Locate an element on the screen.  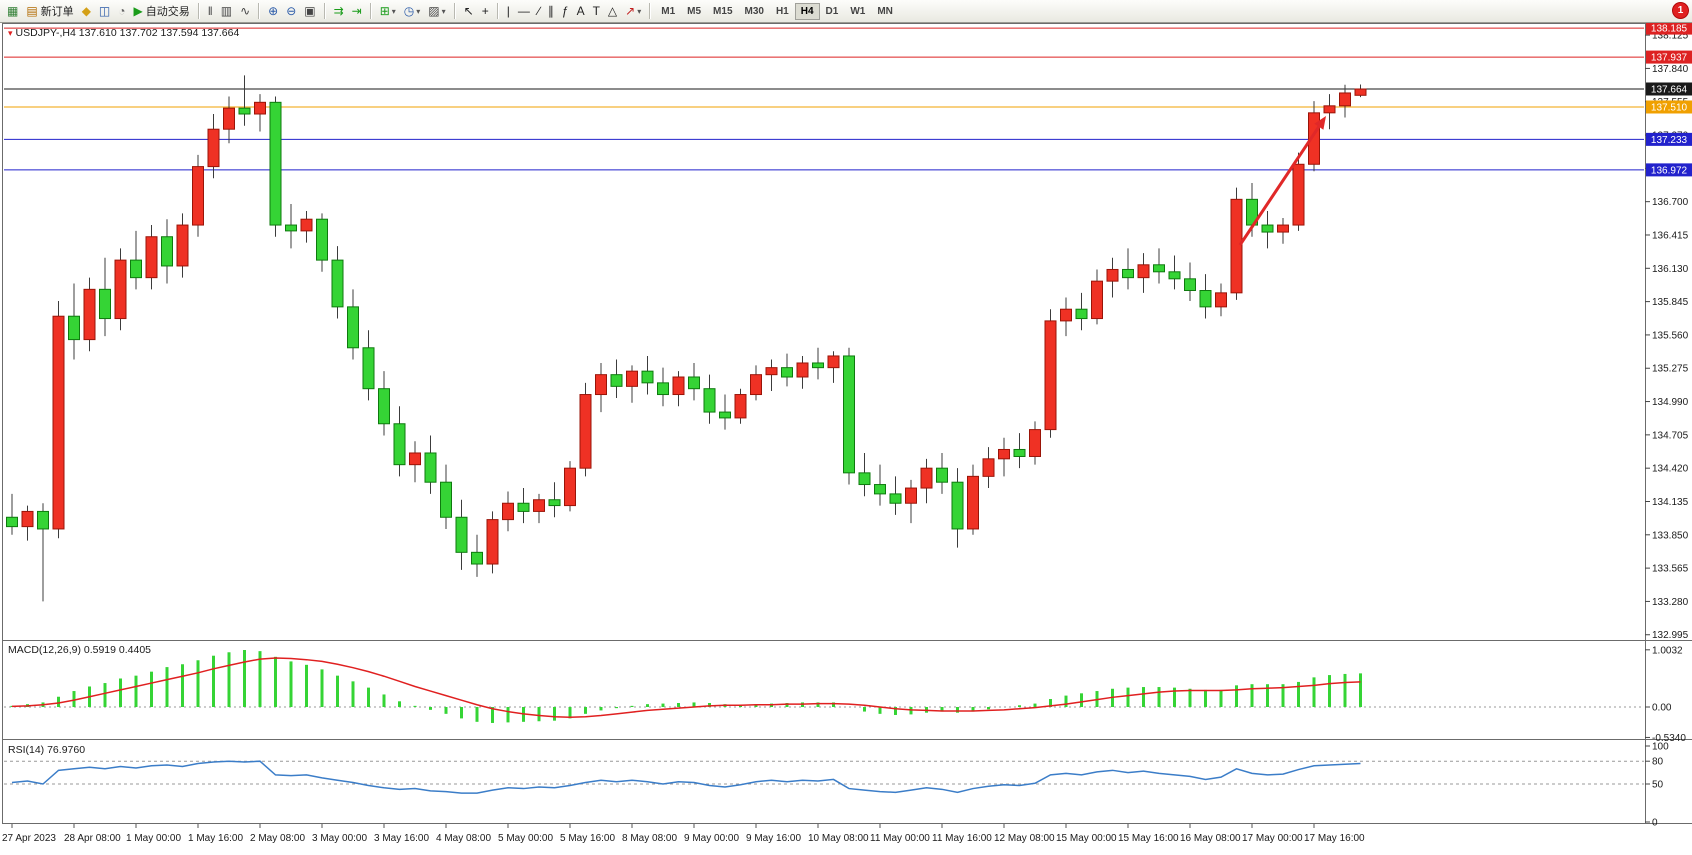
trendline-icon: ∕ is located at coordinates (538, 11).